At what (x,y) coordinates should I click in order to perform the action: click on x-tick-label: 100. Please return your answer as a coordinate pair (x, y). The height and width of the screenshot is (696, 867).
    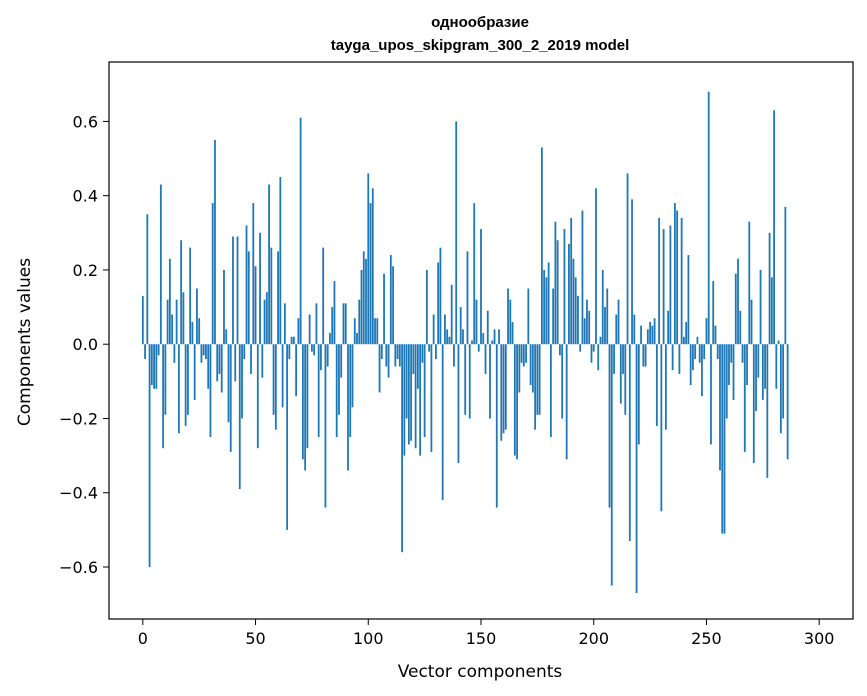
    Looking at the image, I should click on (368, 638).